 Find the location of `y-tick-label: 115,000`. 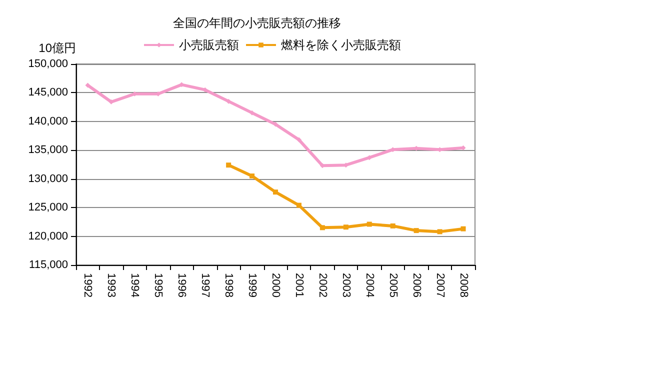

y-tick-label: 115,000 is located at coordinates (48, 265).